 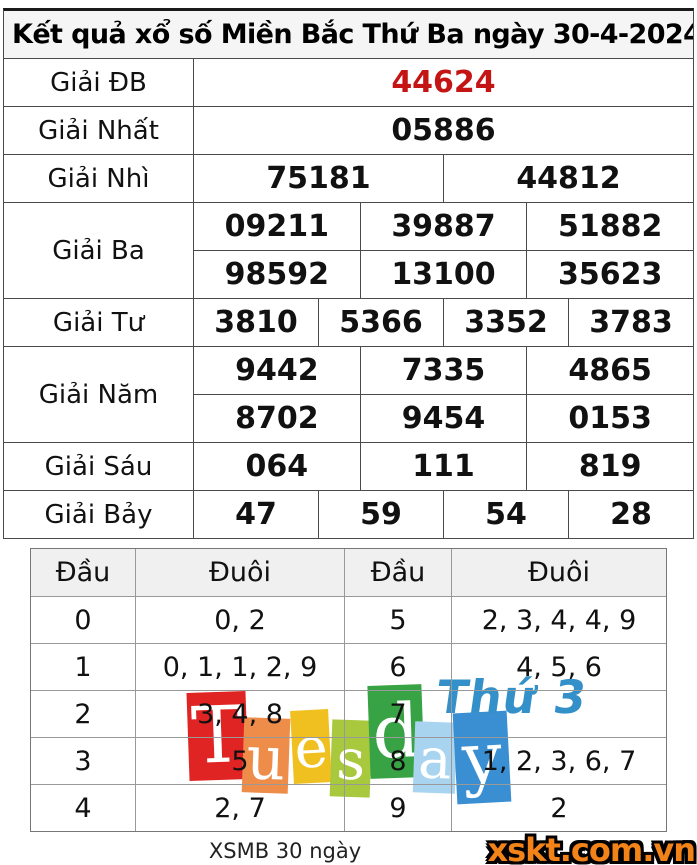 I want to click on prize-row-giai-nhat: Giải Nhất 05886, so click(x=348, y=130).